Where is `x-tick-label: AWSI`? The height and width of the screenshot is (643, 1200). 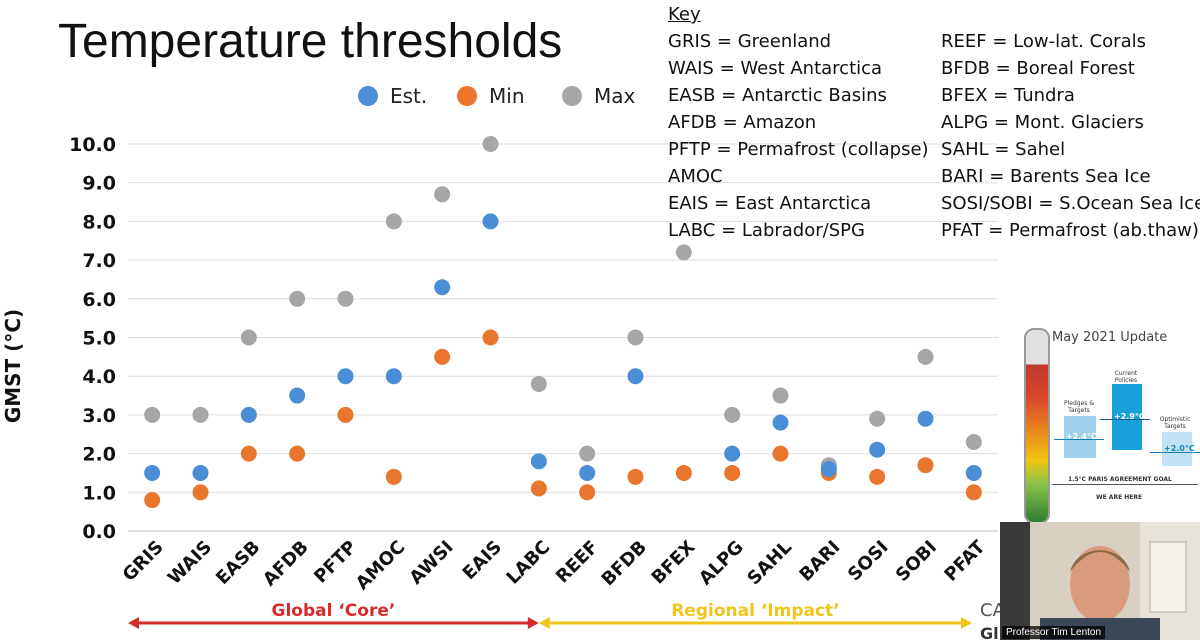
x-tick-label: AWSI is located at coordinates (432, 563).